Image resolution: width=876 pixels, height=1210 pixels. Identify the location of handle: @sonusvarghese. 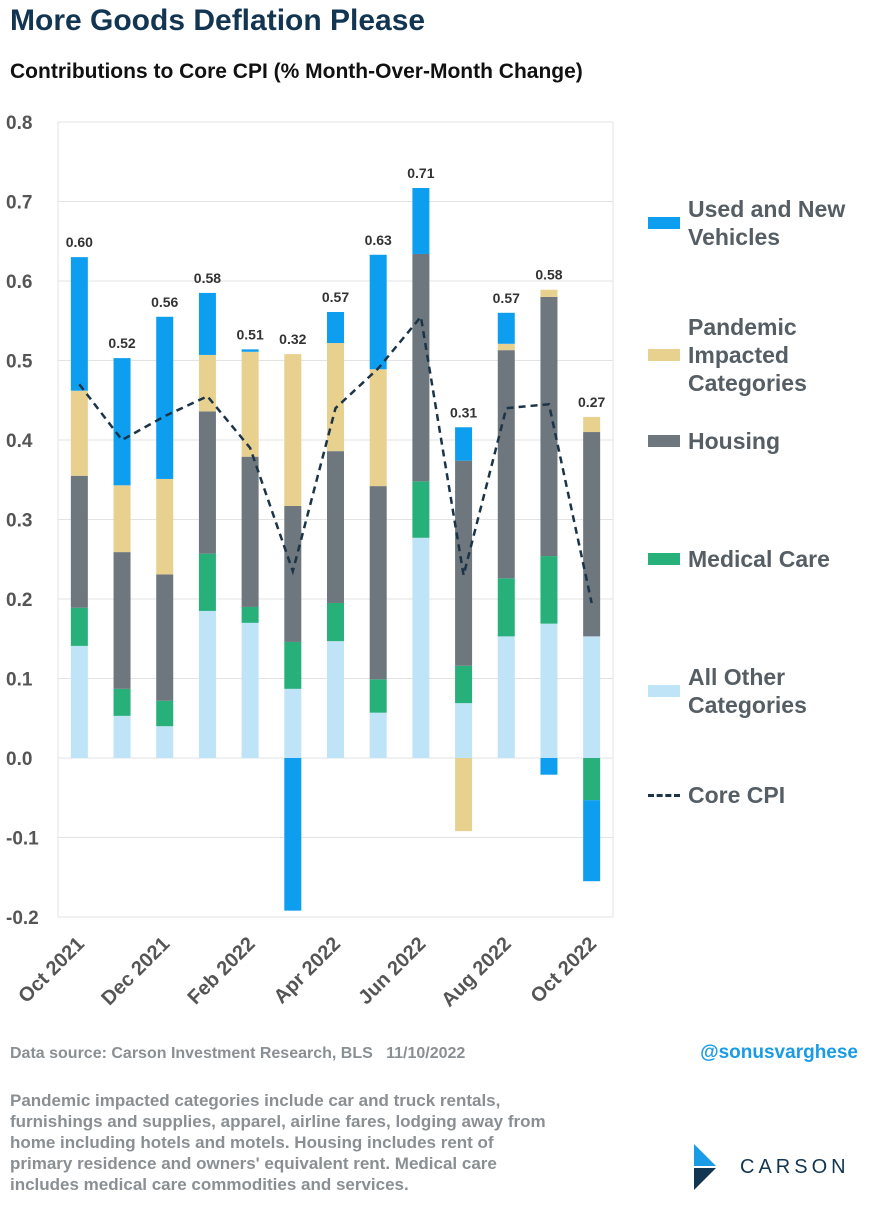
(779, 1052).